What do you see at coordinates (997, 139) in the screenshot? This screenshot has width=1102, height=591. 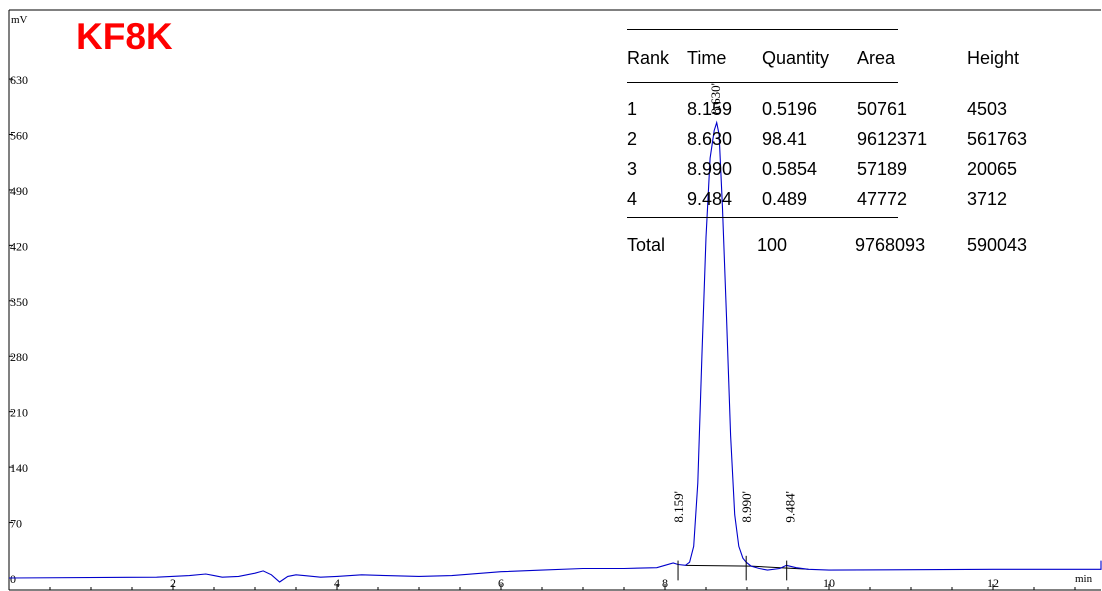 I see `table-cell: 561763` at bounding box center [997, 139].